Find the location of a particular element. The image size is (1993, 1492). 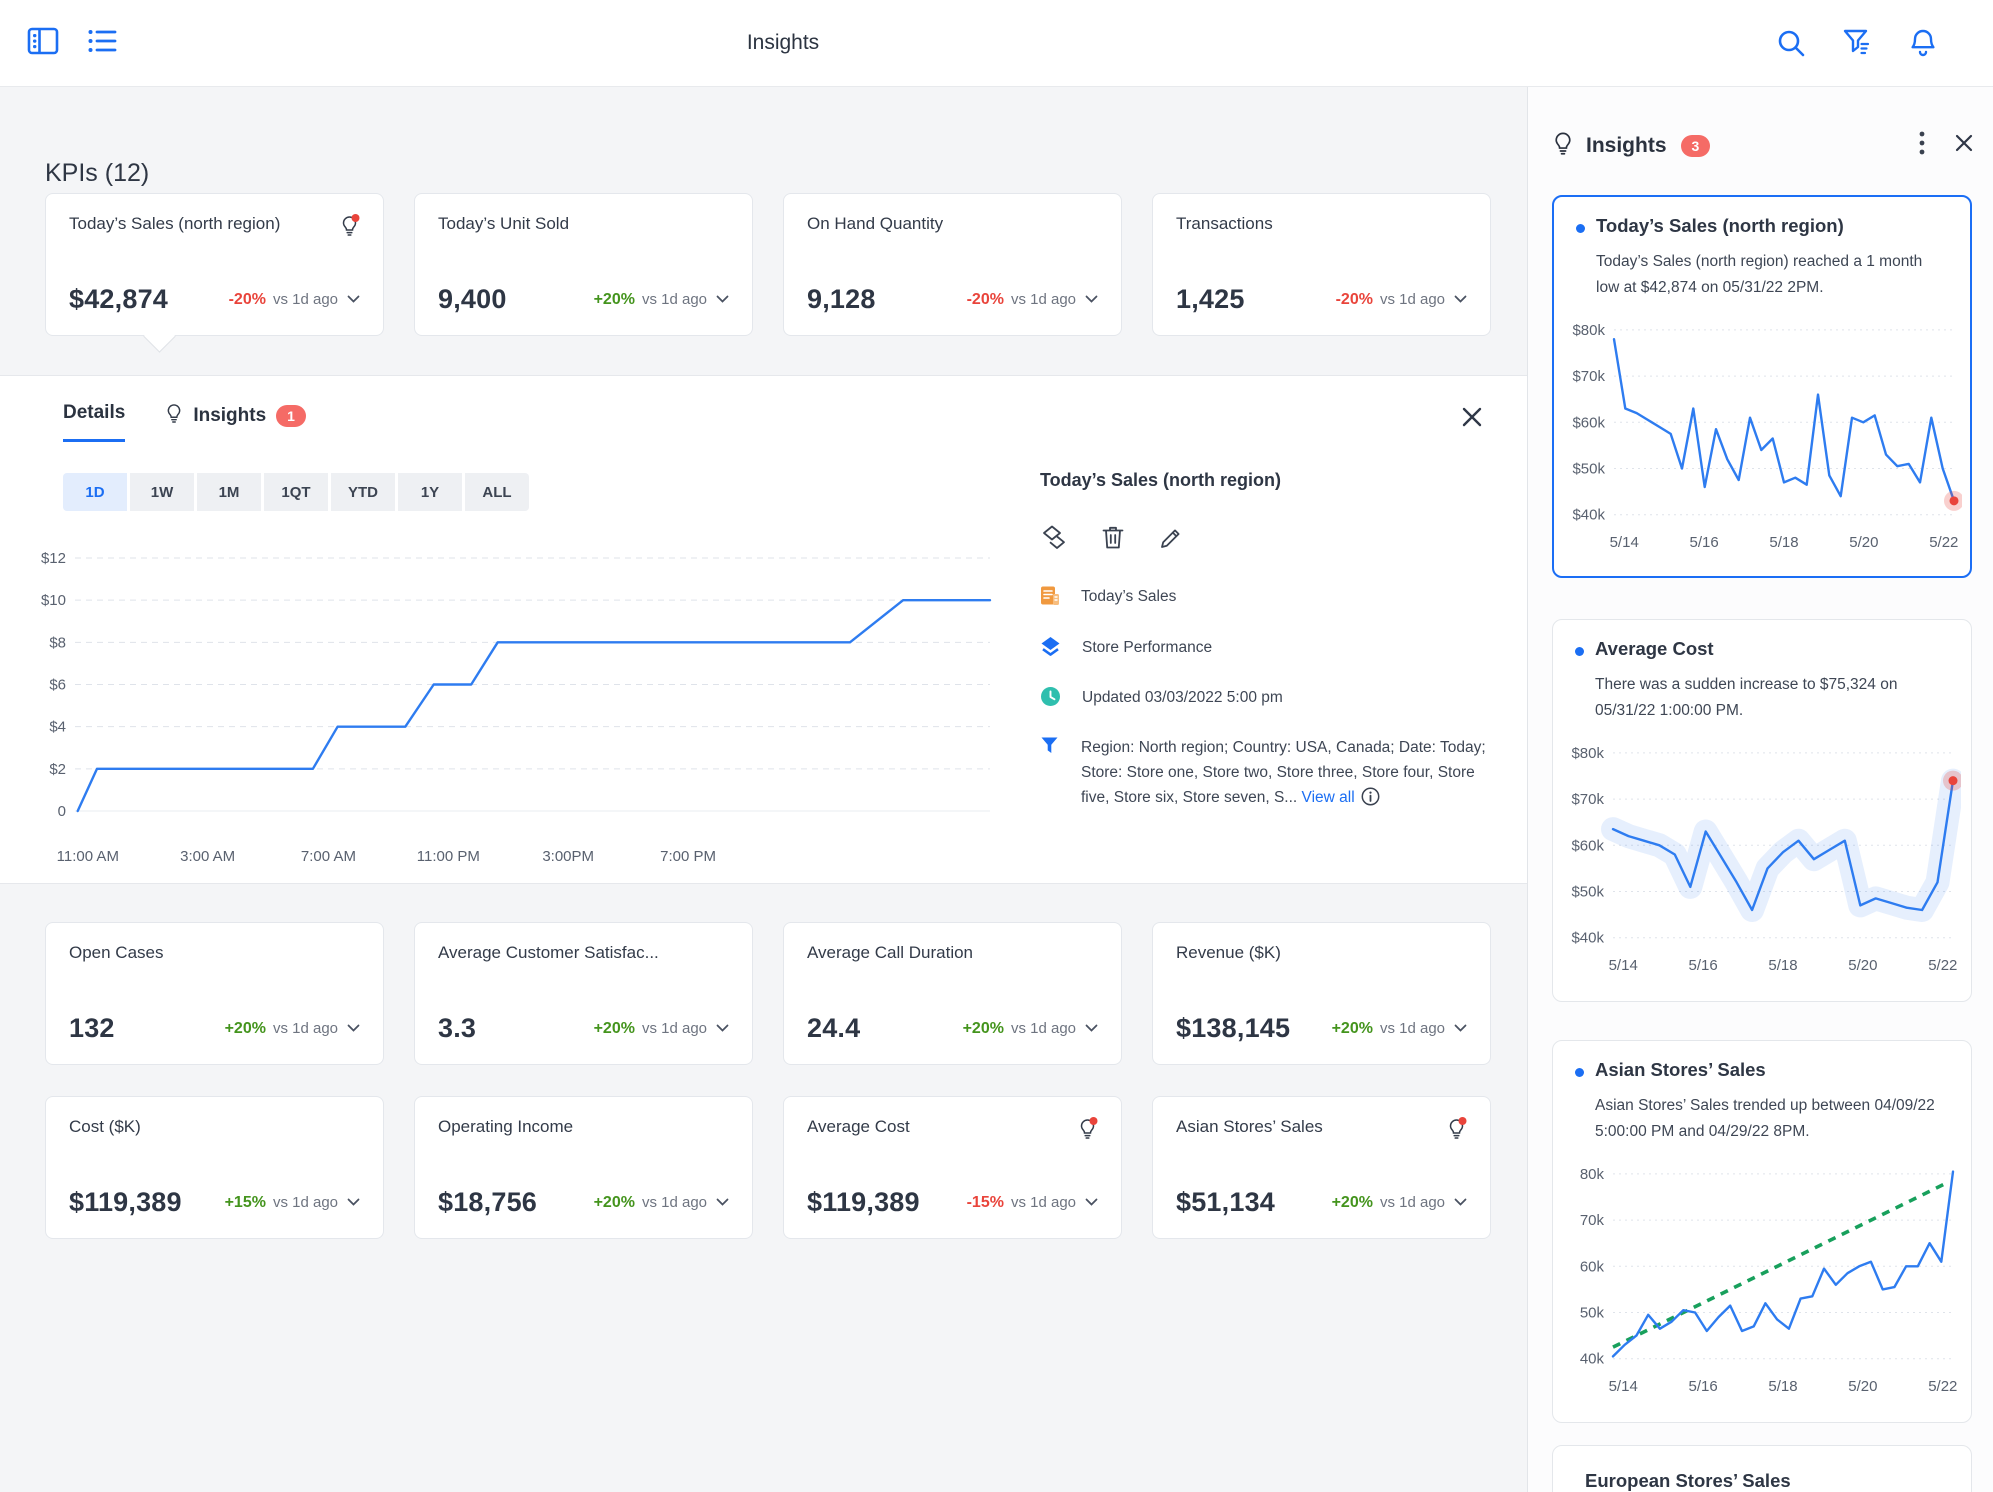

kpi-delta: -20% is located at coordinates (247, 299).